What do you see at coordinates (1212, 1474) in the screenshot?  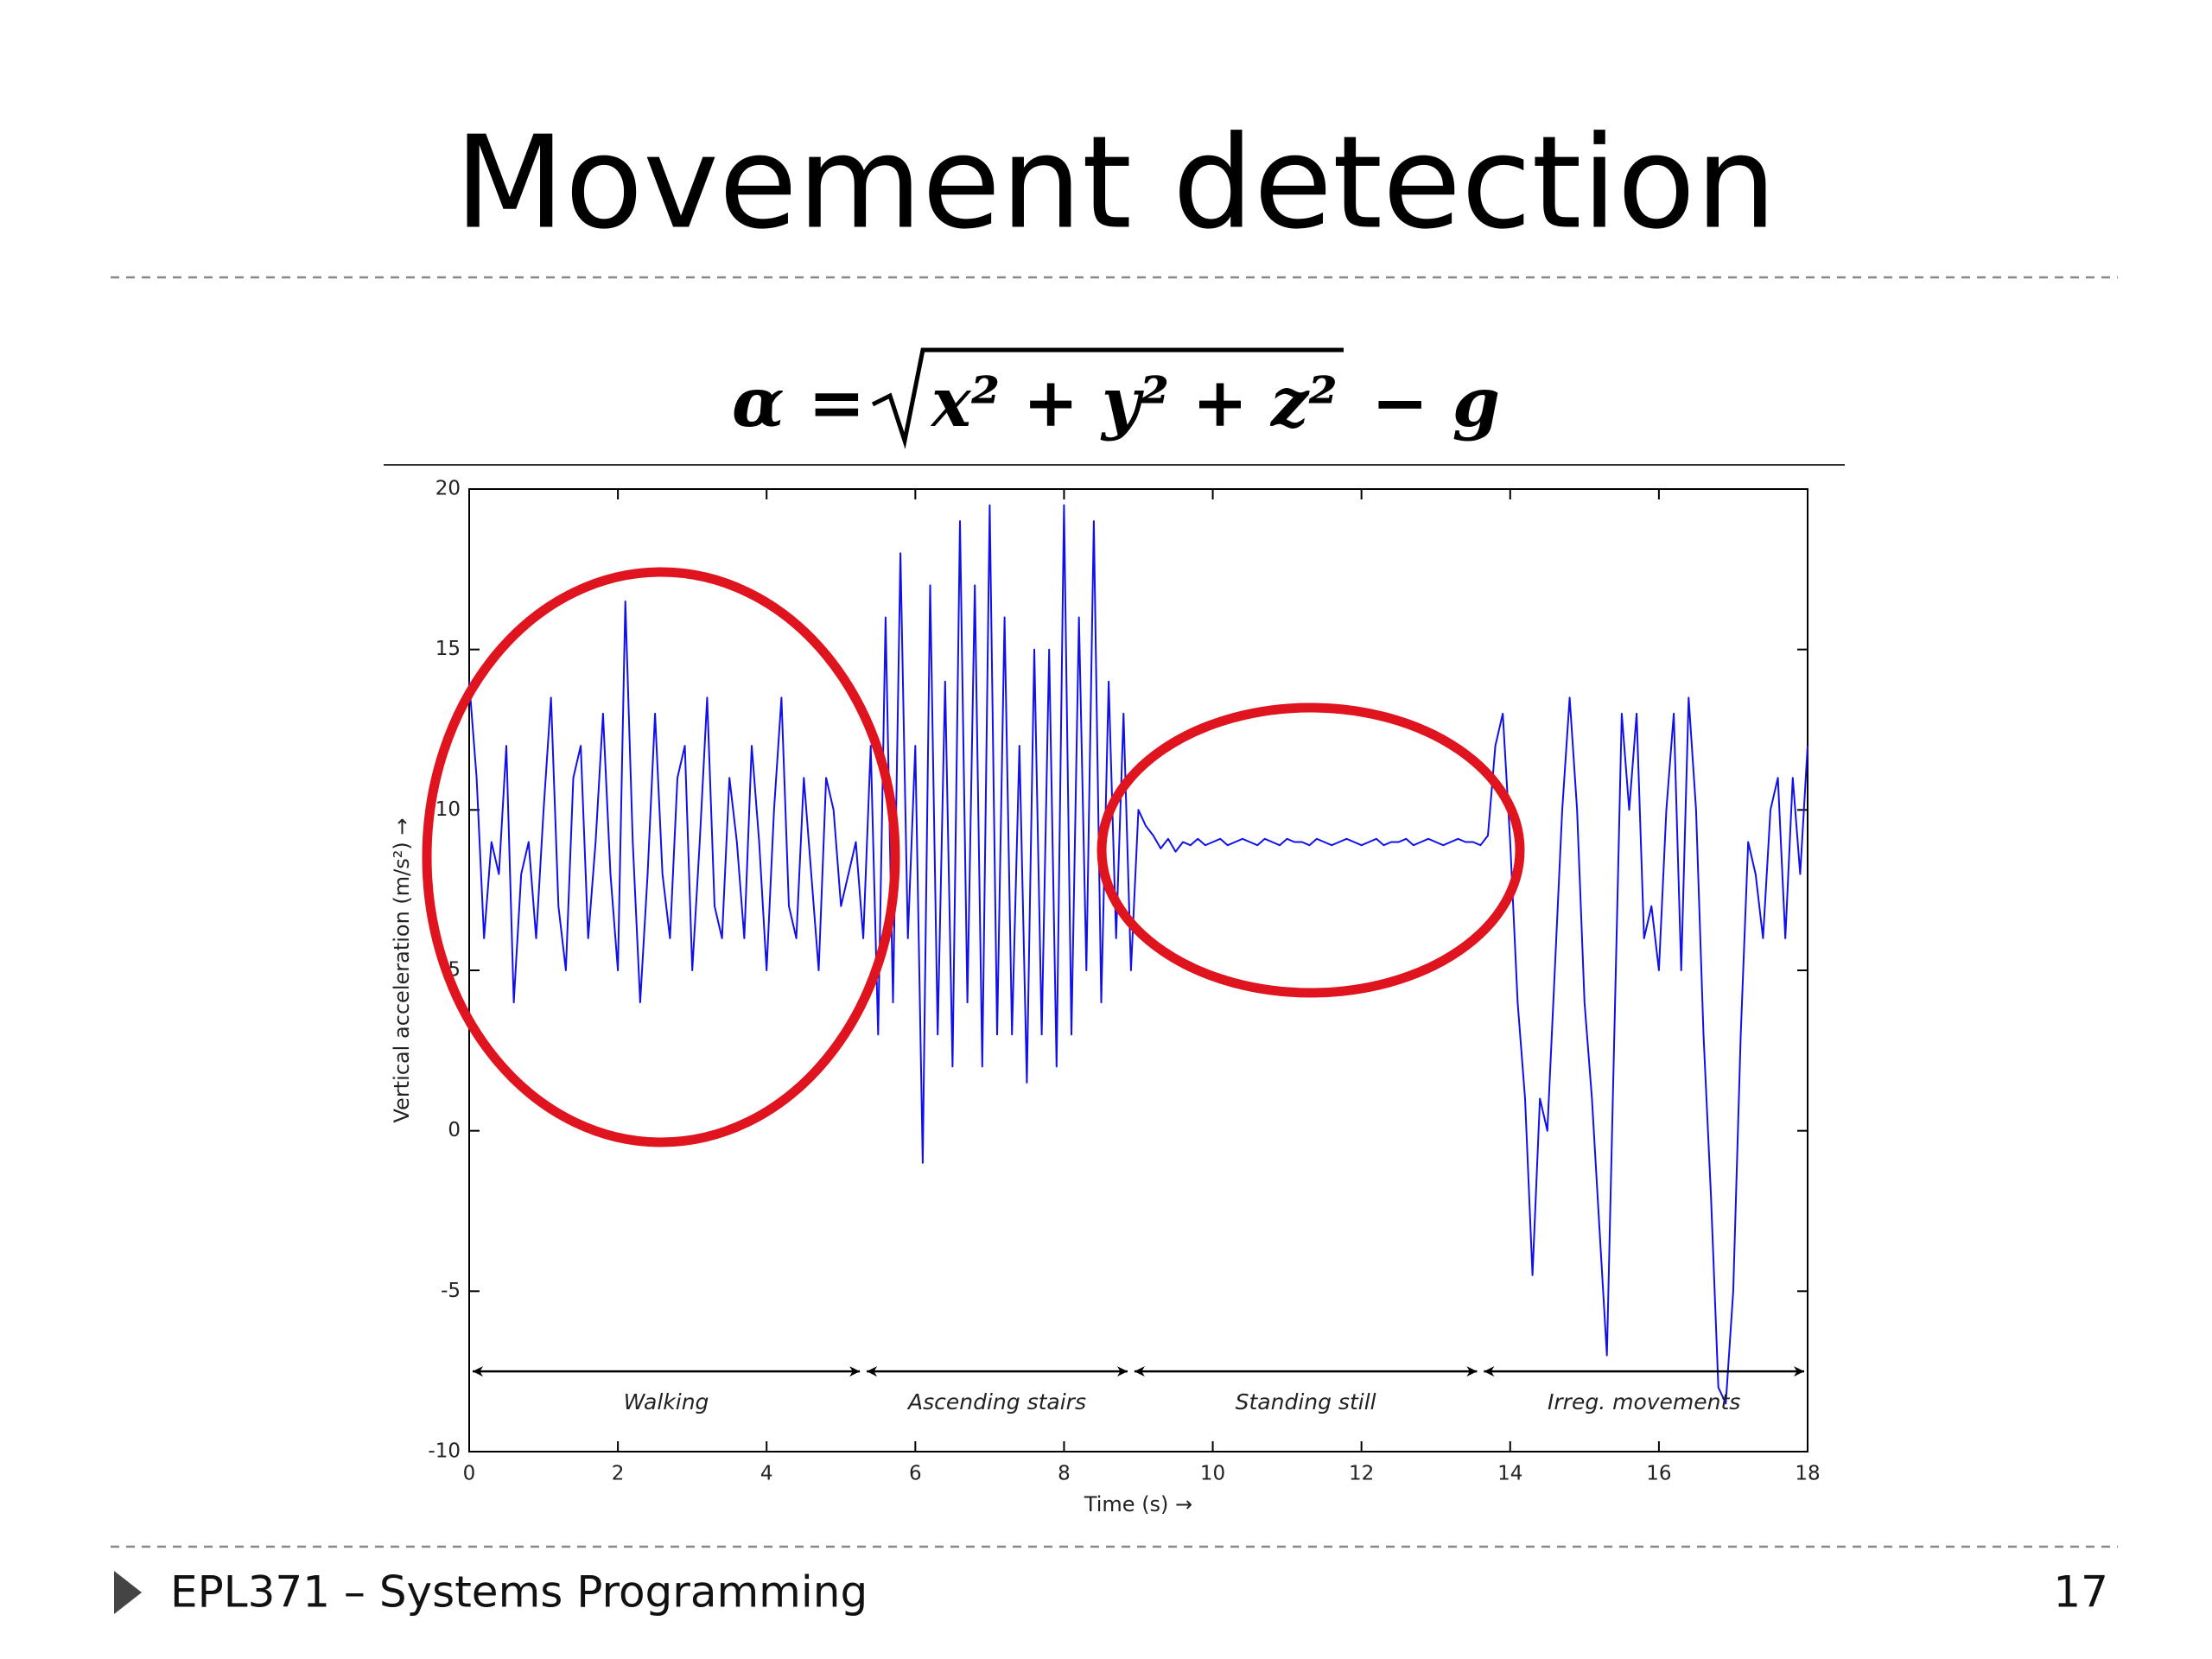 I see `x-tick-label: 10` at bounding box center [1212, 1474].